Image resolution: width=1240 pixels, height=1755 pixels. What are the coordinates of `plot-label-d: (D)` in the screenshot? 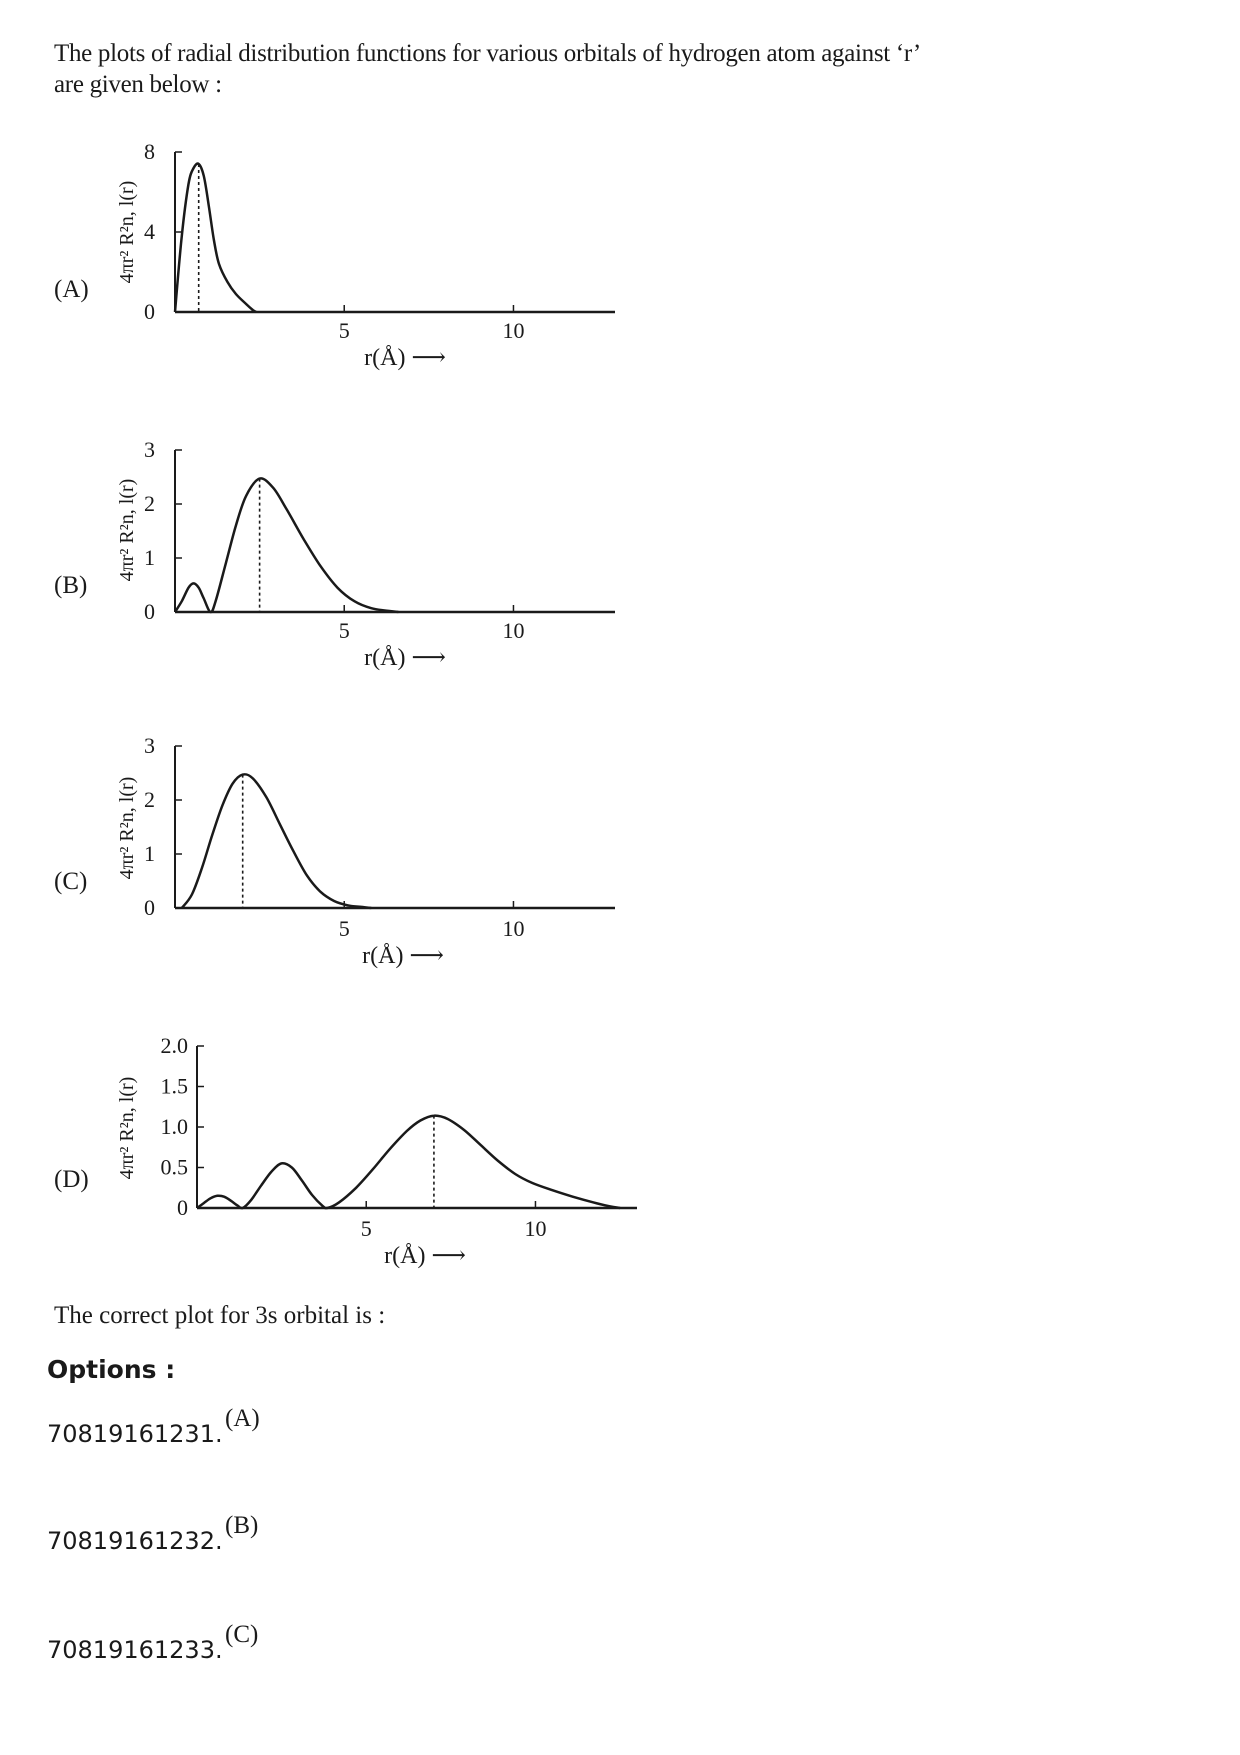 It's located at (71, 1179).